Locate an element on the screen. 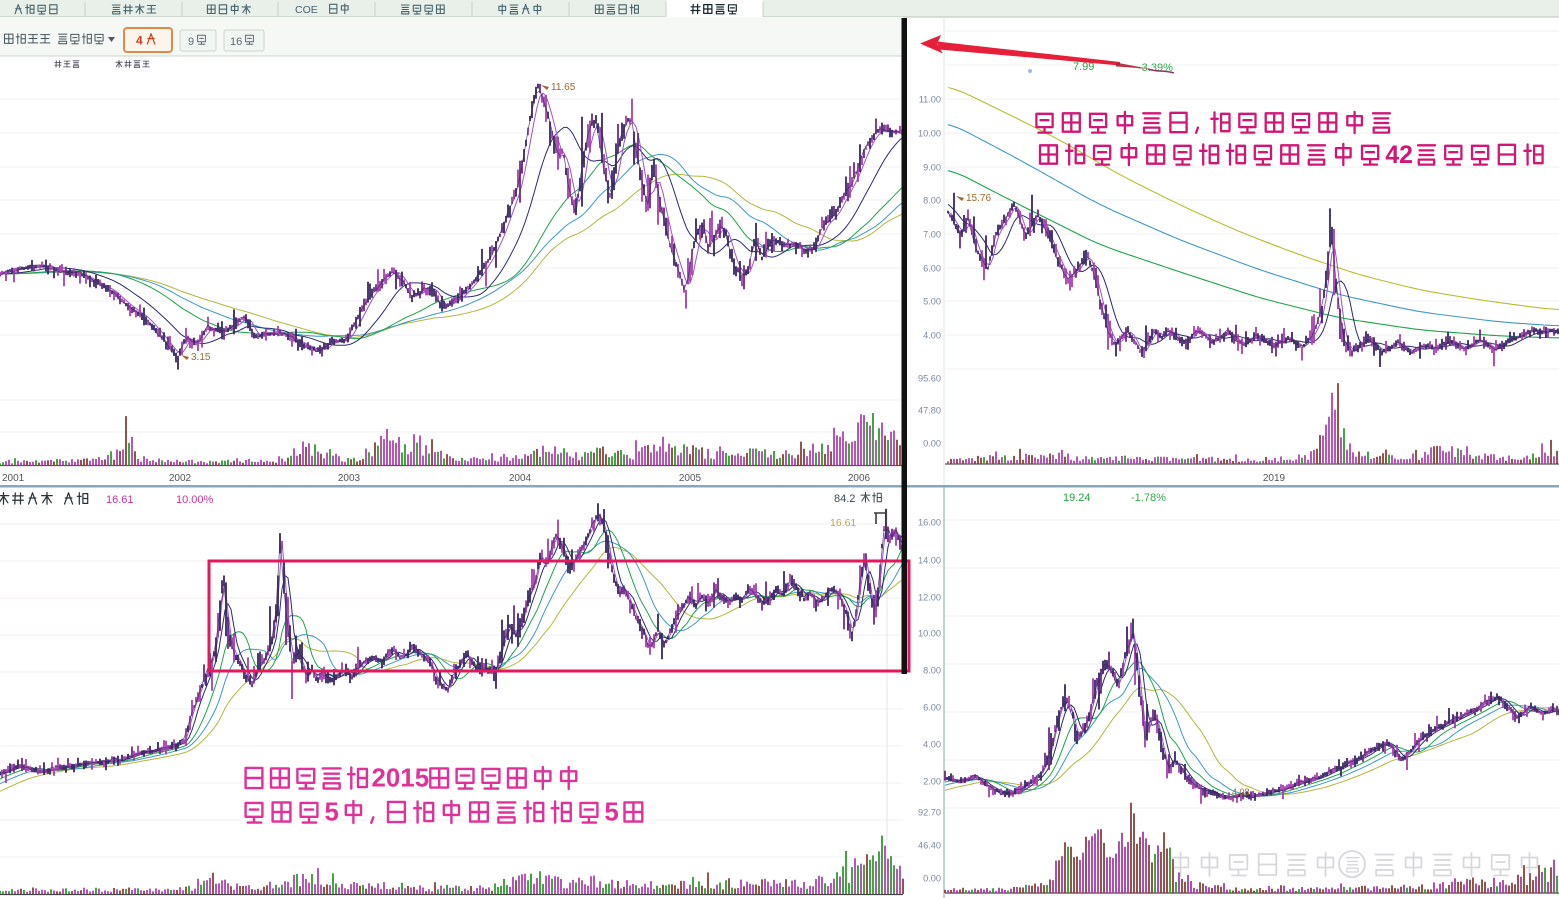  svg-text: COE is located at coordinates (306, 10).